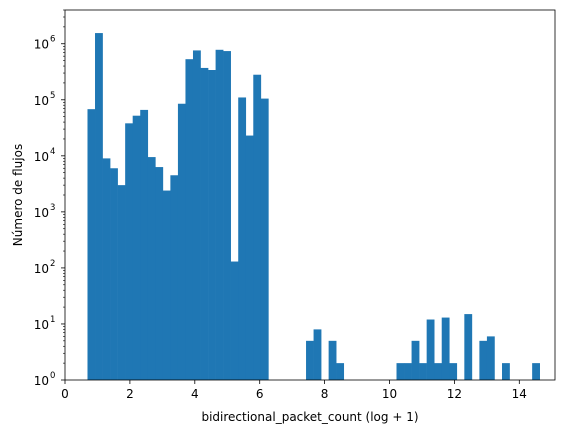 The height and width of the screenshot is (433, 571). I want to click on y-axis-label: Número de flujos, so click(18, 195).